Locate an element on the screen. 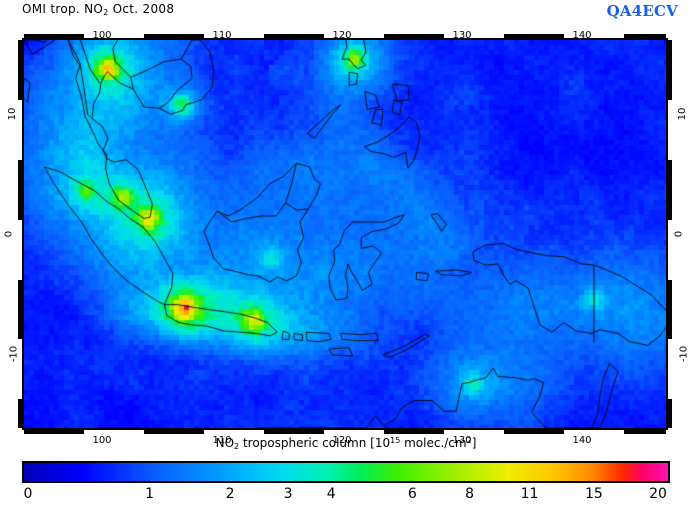  axis-label-bottom-140: 140 is located at coordinates (582, 440).